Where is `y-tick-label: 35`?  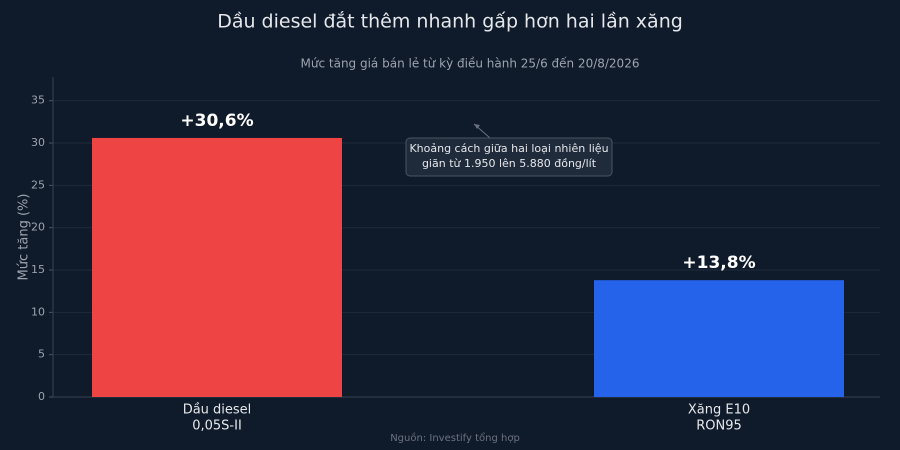 y-tick-label: 35 is located at coordinates (38, 100).